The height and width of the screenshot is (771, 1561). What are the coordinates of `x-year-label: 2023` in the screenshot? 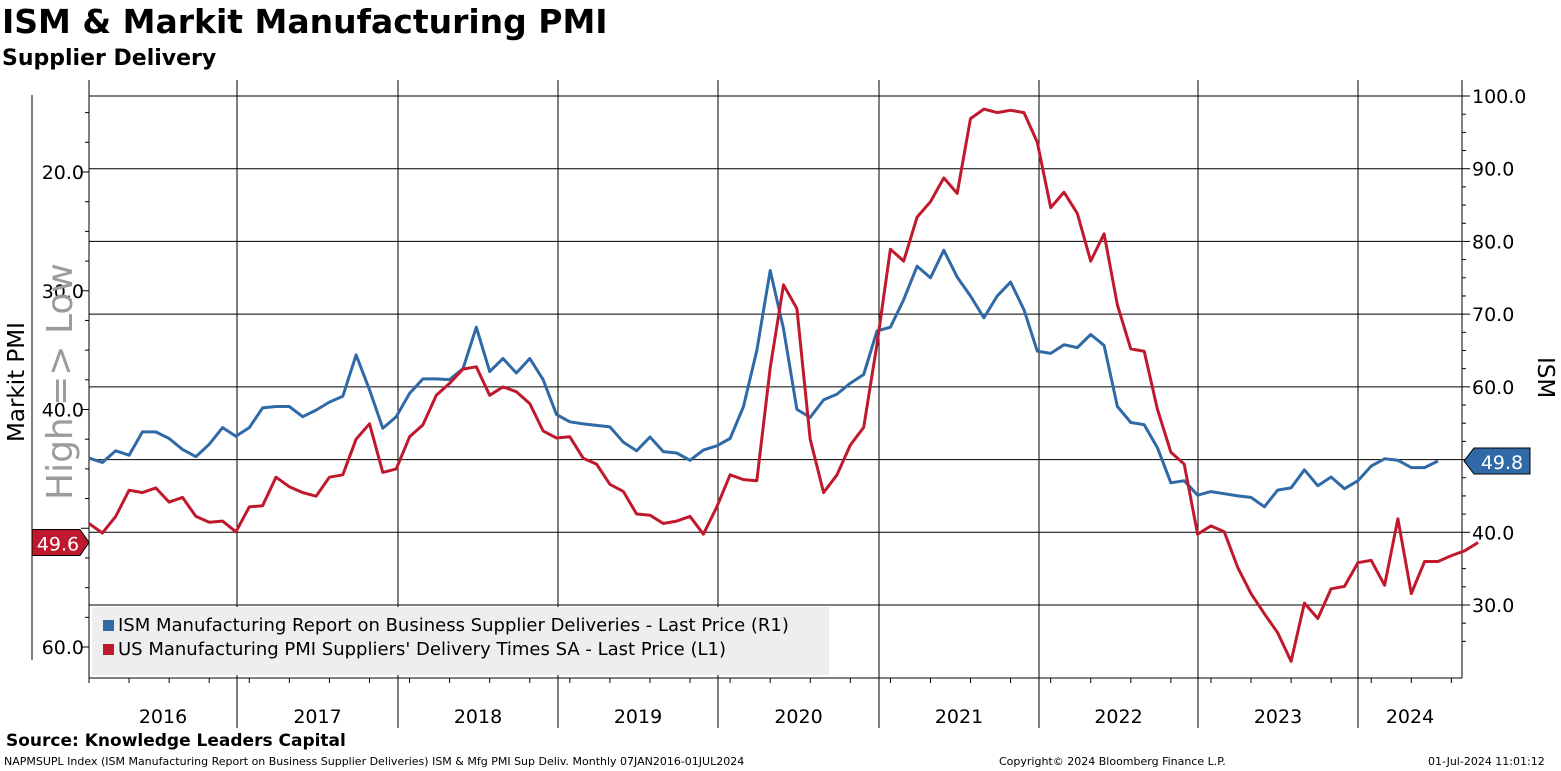 It's located at (1278, 717).